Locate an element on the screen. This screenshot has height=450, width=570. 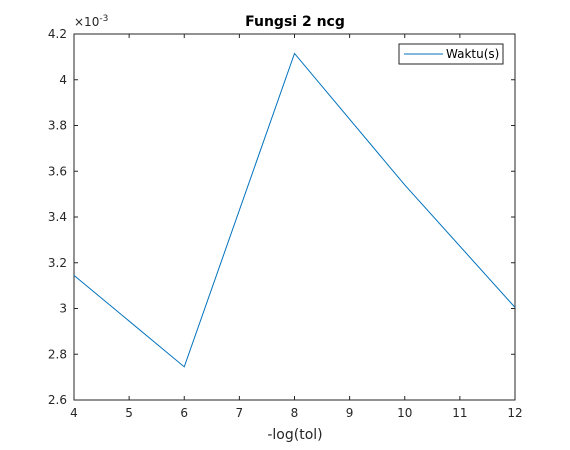
x-tick-label: 10 is located at coordinates (404, 413).